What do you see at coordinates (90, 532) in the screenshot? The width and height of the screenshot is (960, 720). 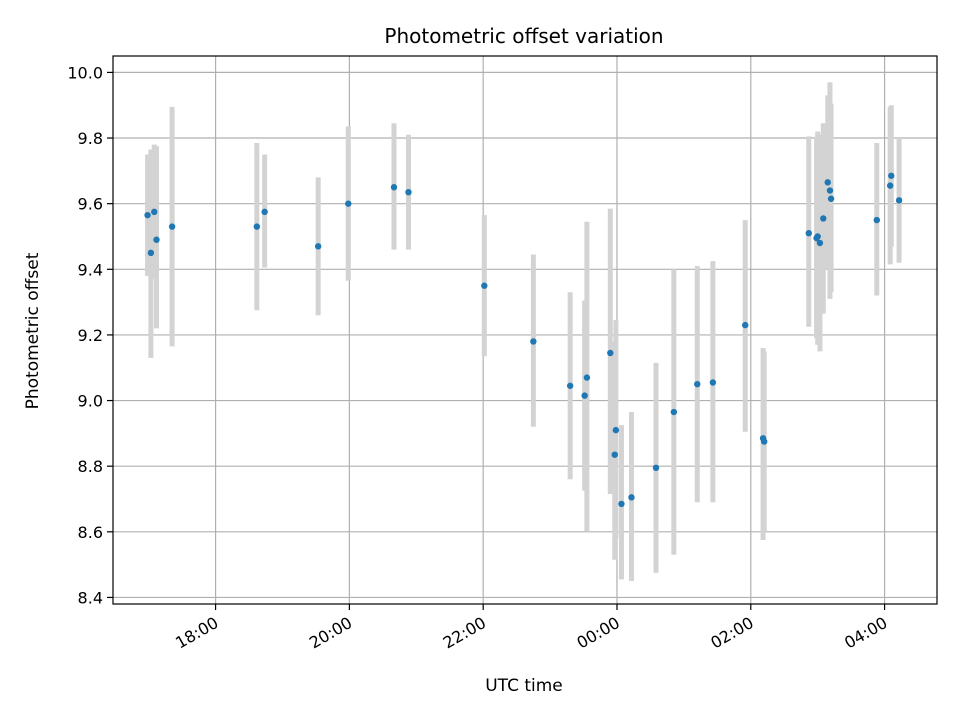 I see `y-tick-label: 8.6` at bounding box center [90, 532].